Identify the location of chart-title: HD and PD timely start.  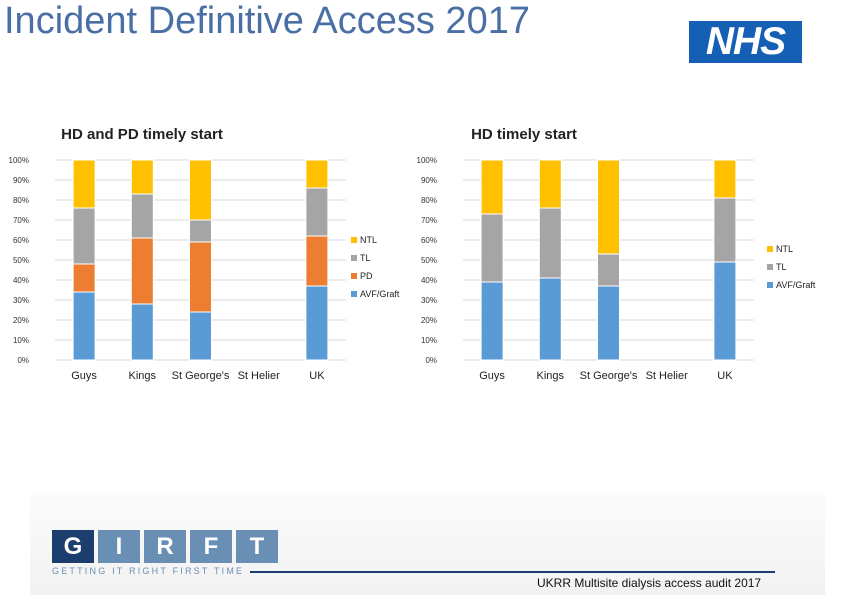
(142, 134).